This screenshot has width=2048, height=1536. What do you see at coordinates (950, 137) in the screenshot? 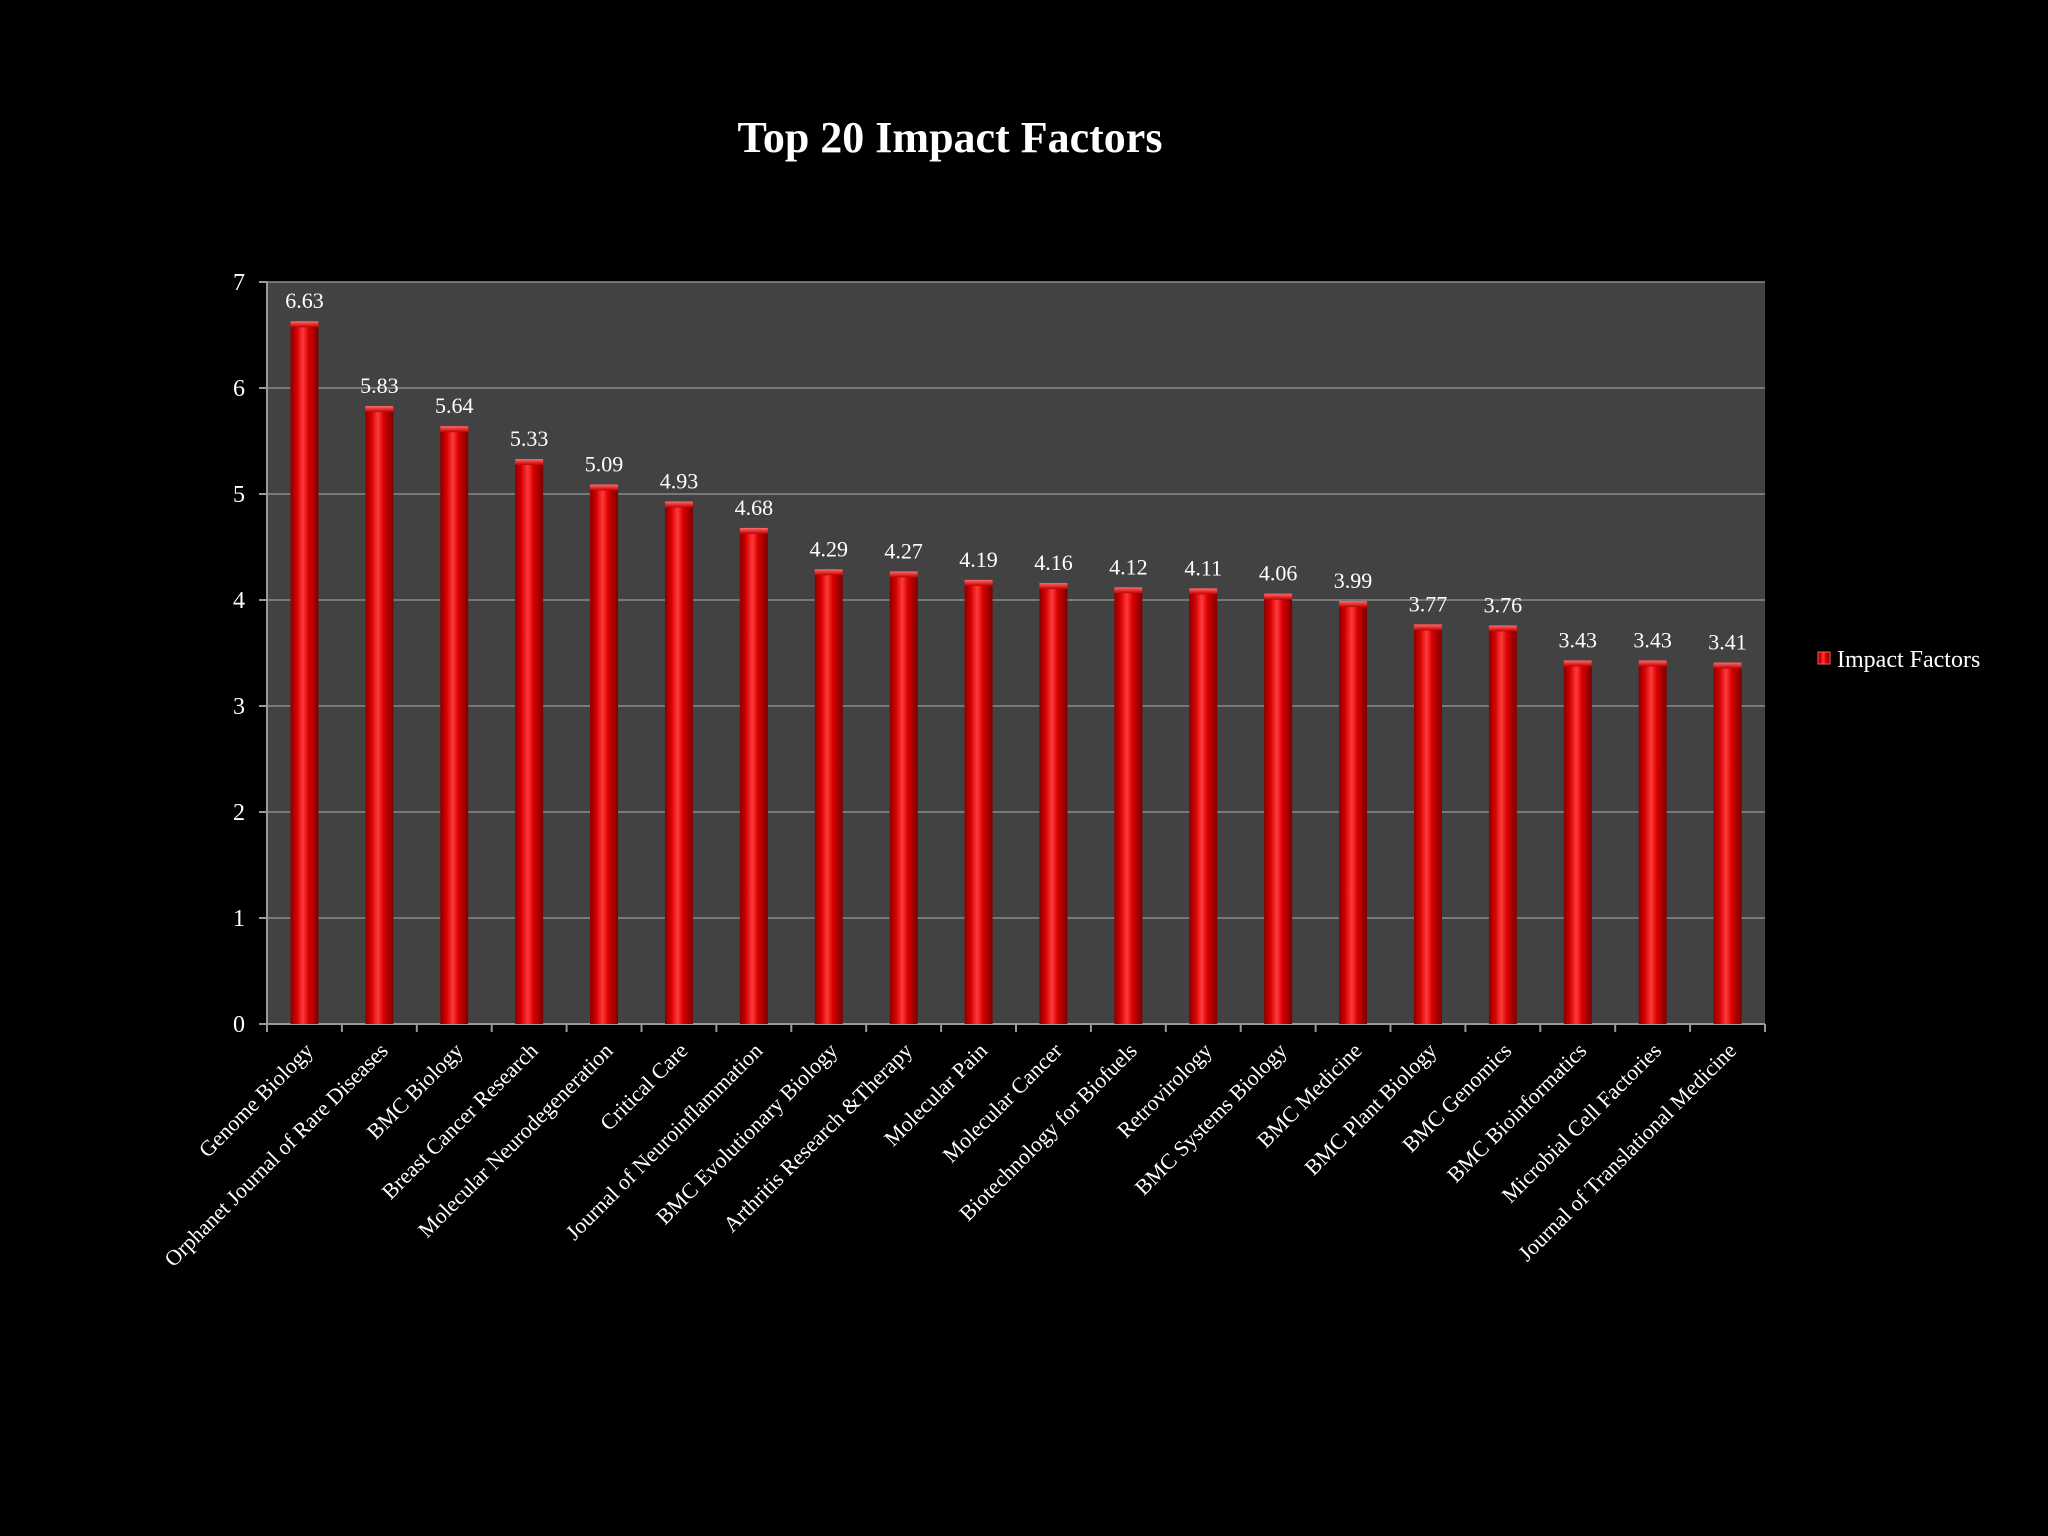
I see `chart-title: Top 20 Impact Factors` at bounding box center [950, 137].